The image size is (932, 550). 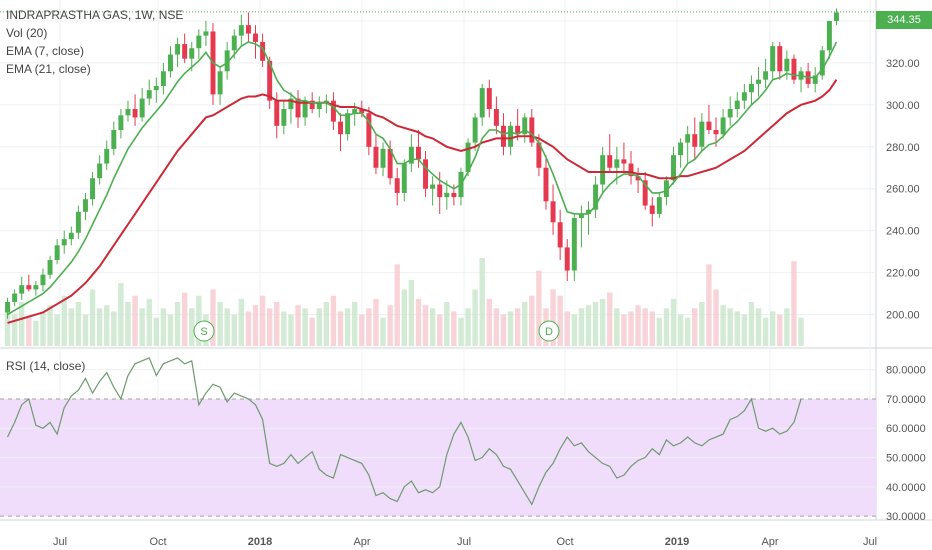 What do you see at coordinates (904, 20) in the screenshot?
I see `last-price-tag: 344.35` at bounding box center [904, 20].